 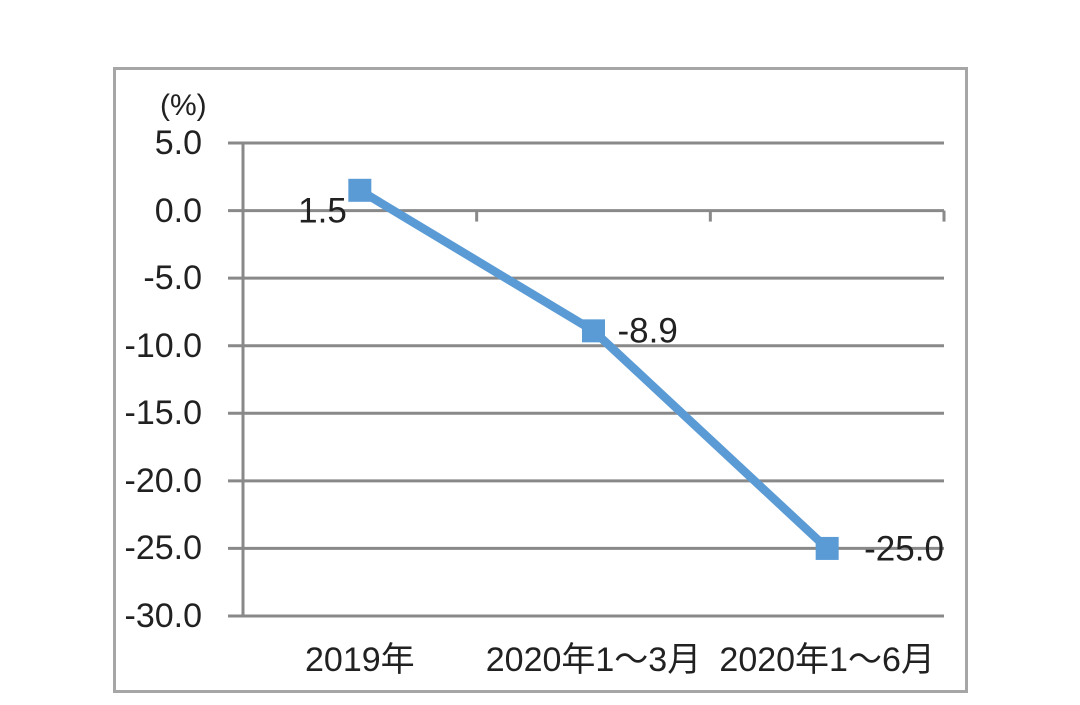 I want to click on y-axis-tick-label: -30.0, so click(x=163, y=616).